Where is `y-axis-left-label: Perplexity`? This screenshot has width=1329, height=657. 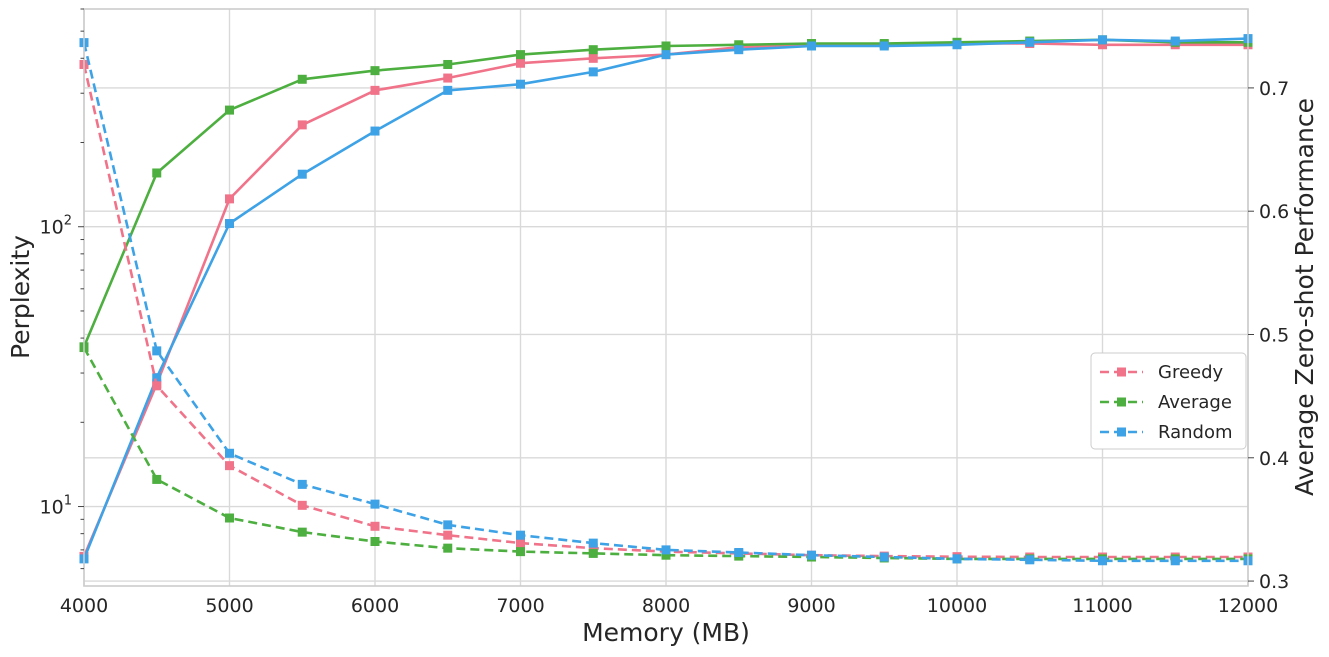
y-axis-left-label: Perplexity is located at coordinates (20, 297).